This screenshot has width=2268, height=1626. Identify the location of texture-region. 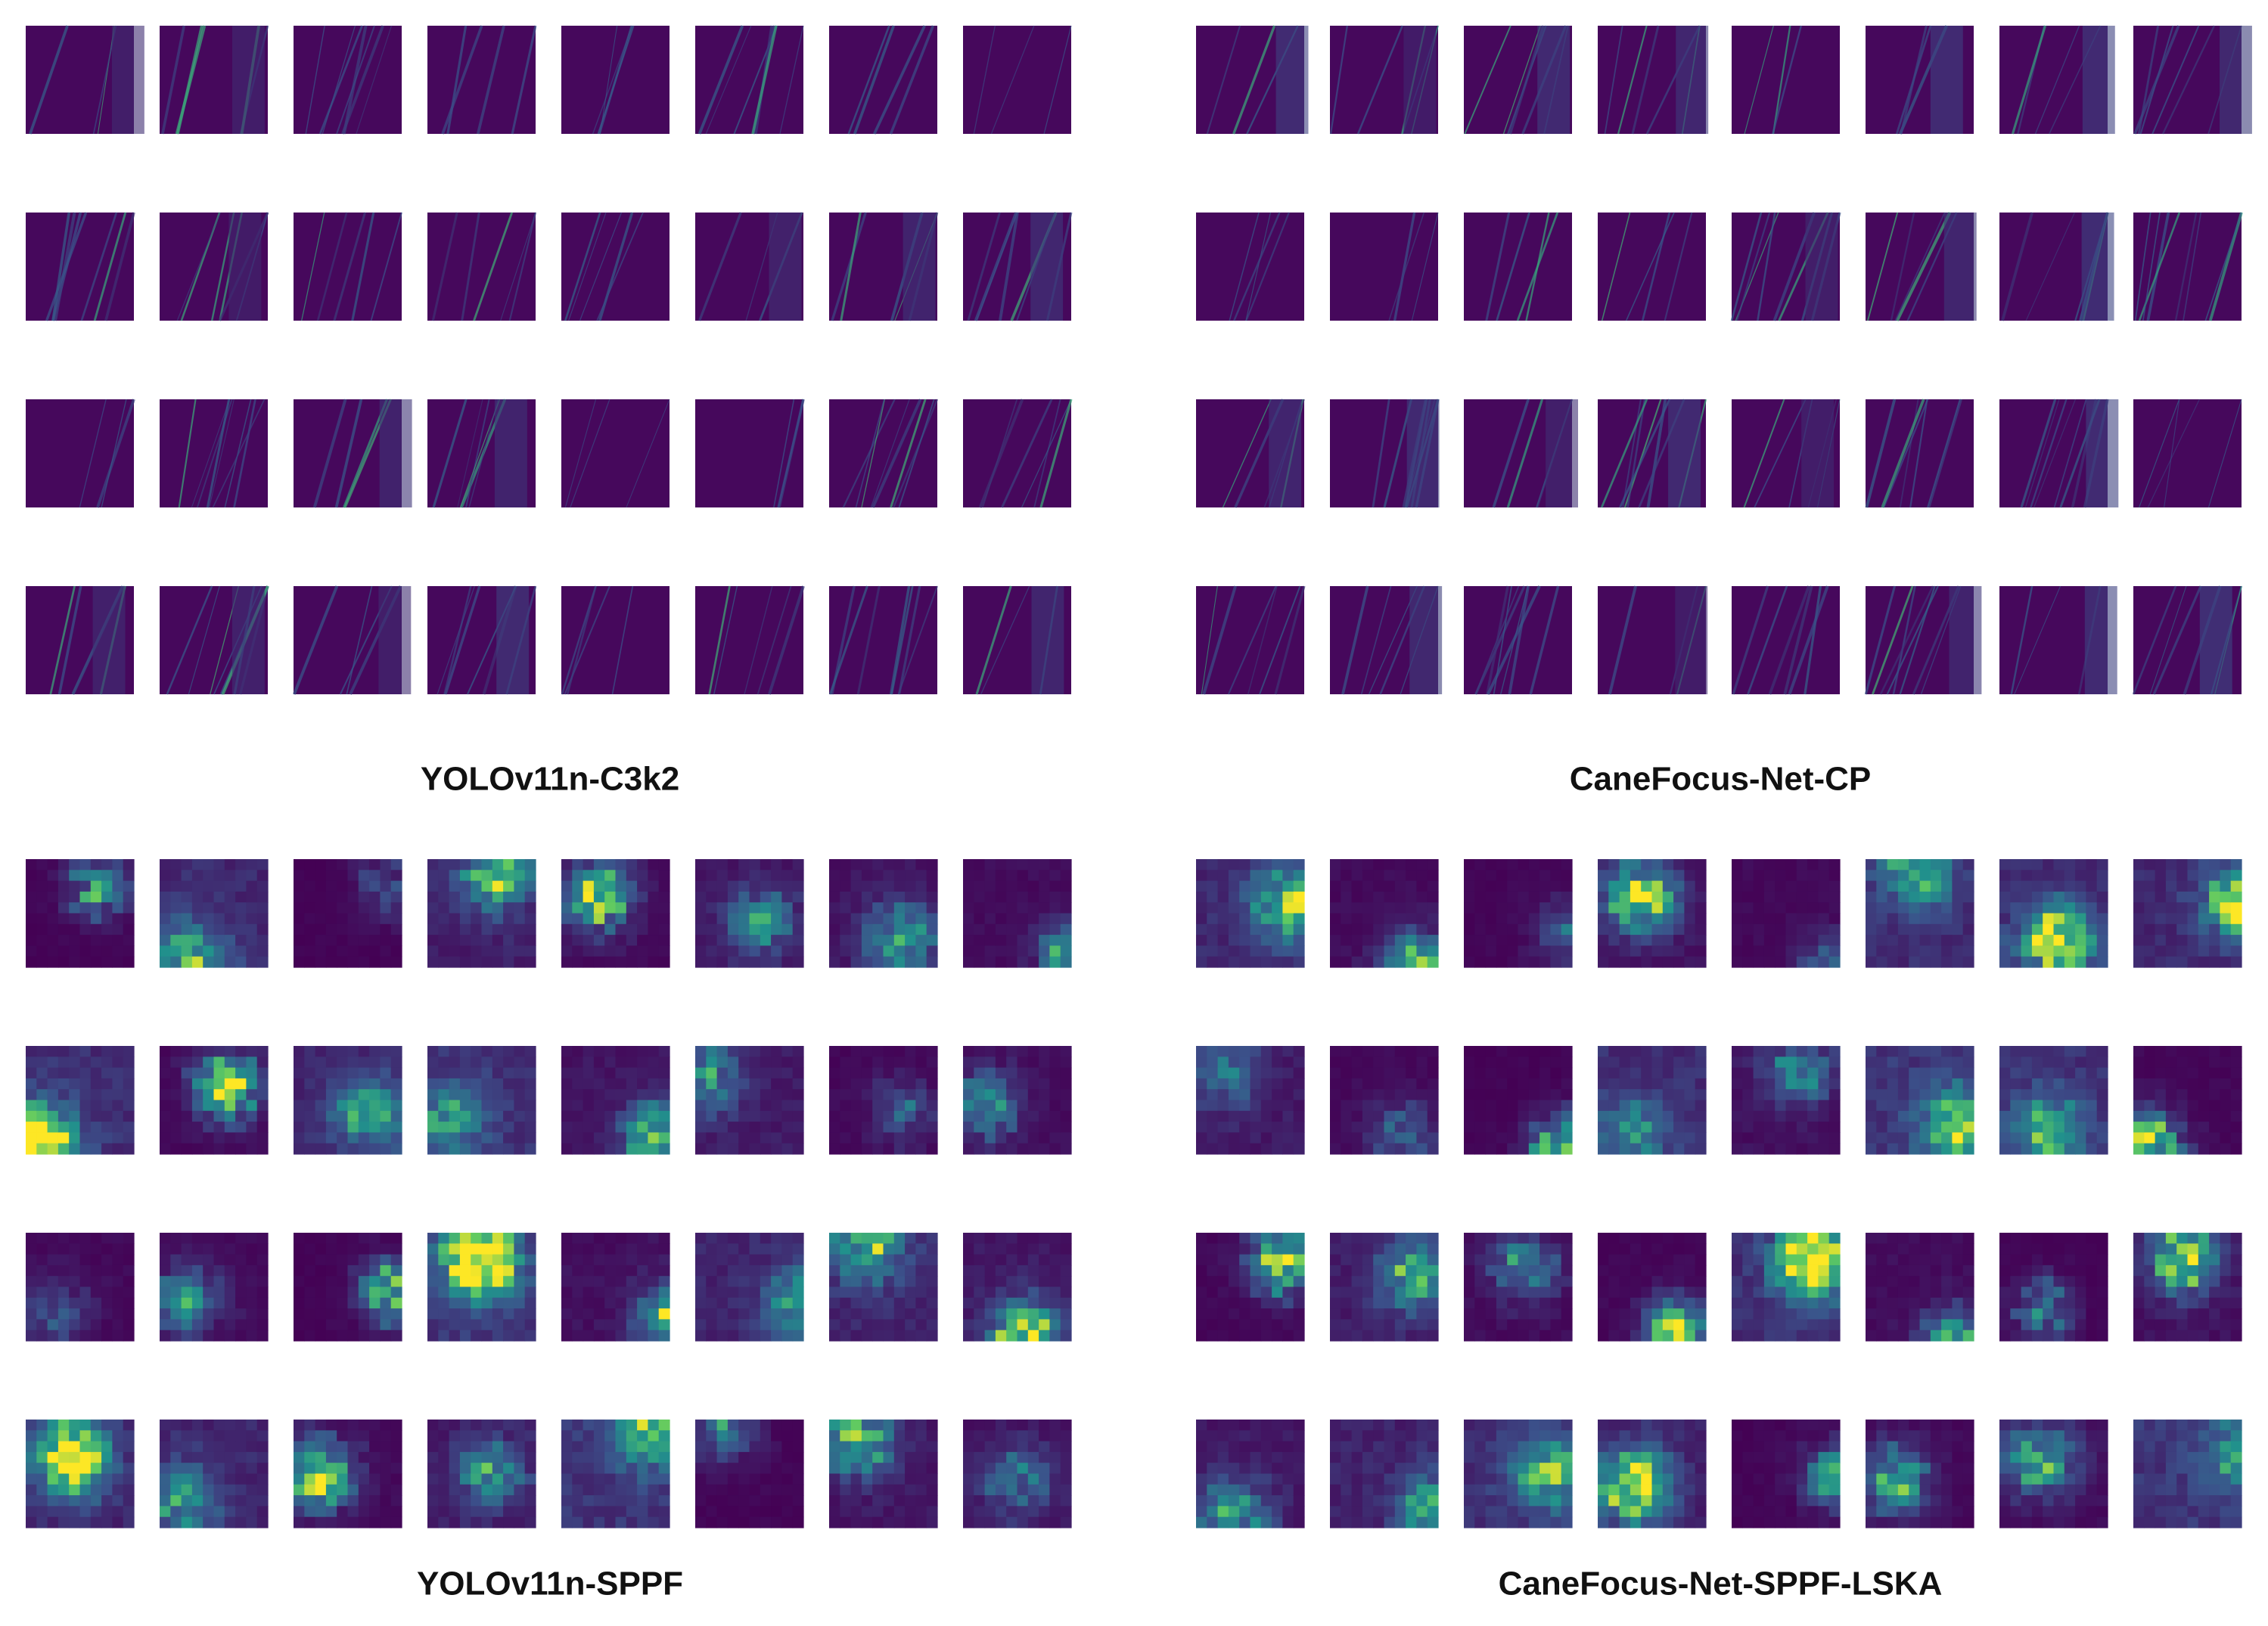
(2102, 453).